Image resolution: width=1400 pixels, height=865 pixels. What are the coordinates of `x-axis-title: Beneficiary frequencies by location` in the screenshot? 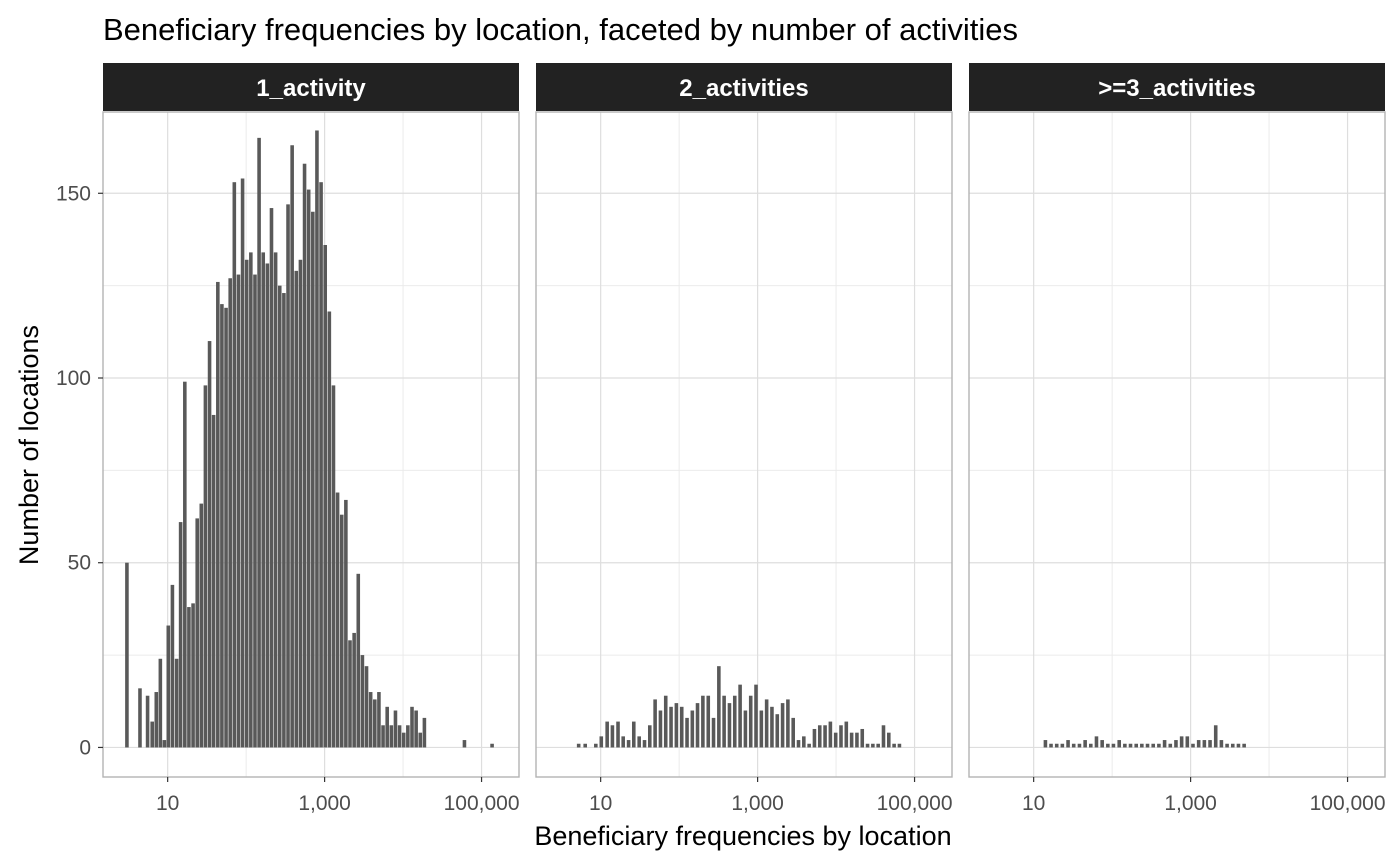 It's located at (742, 836).